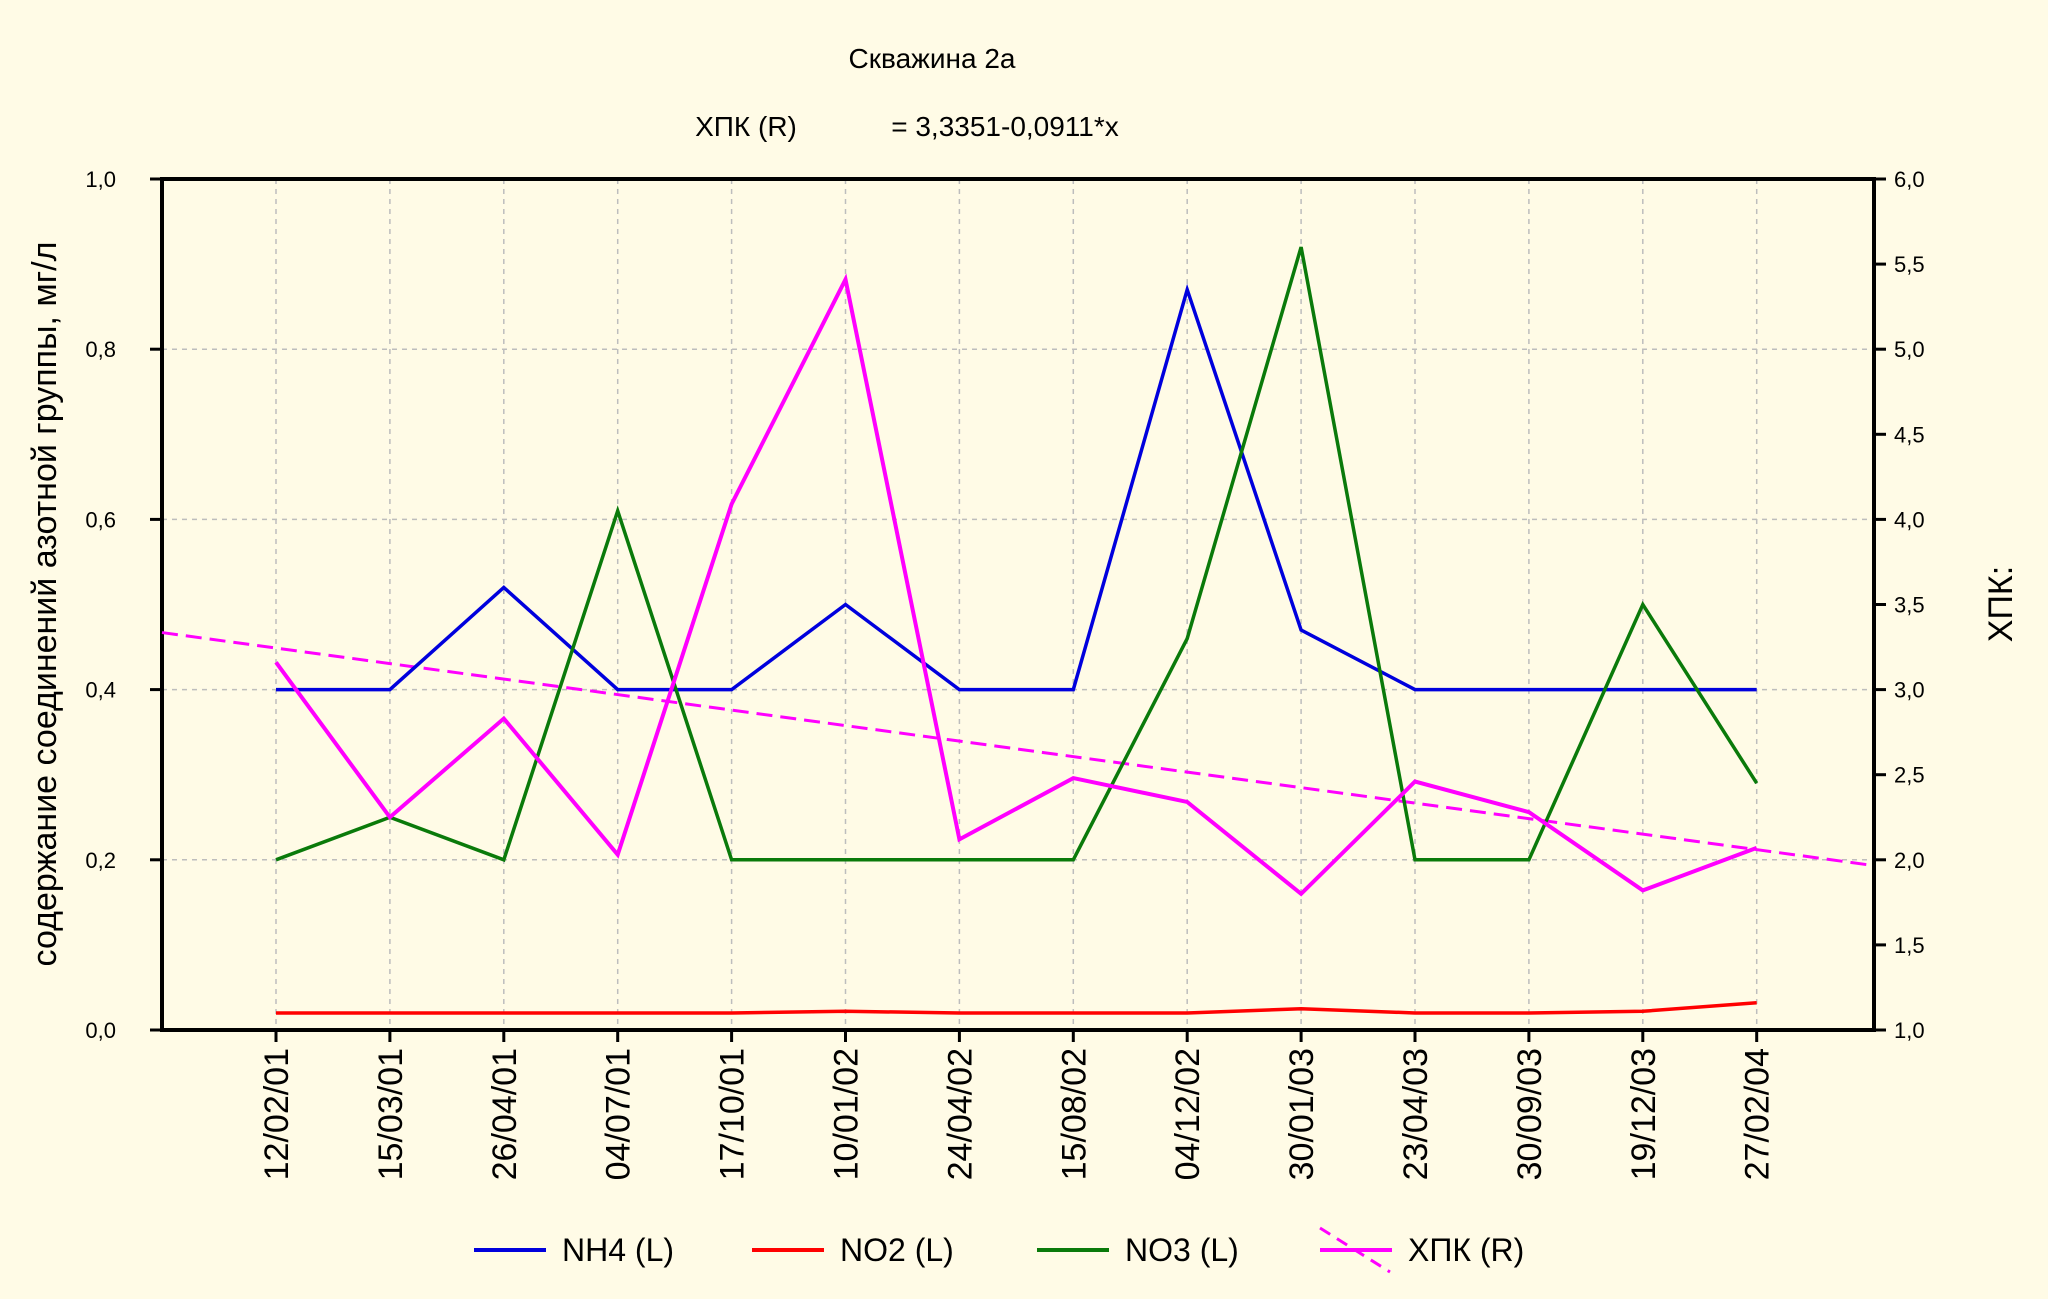  I want to click on legend: NH4 (L) NO2 (L) NO3 (L) ХПК (R), so click(999, 1250).